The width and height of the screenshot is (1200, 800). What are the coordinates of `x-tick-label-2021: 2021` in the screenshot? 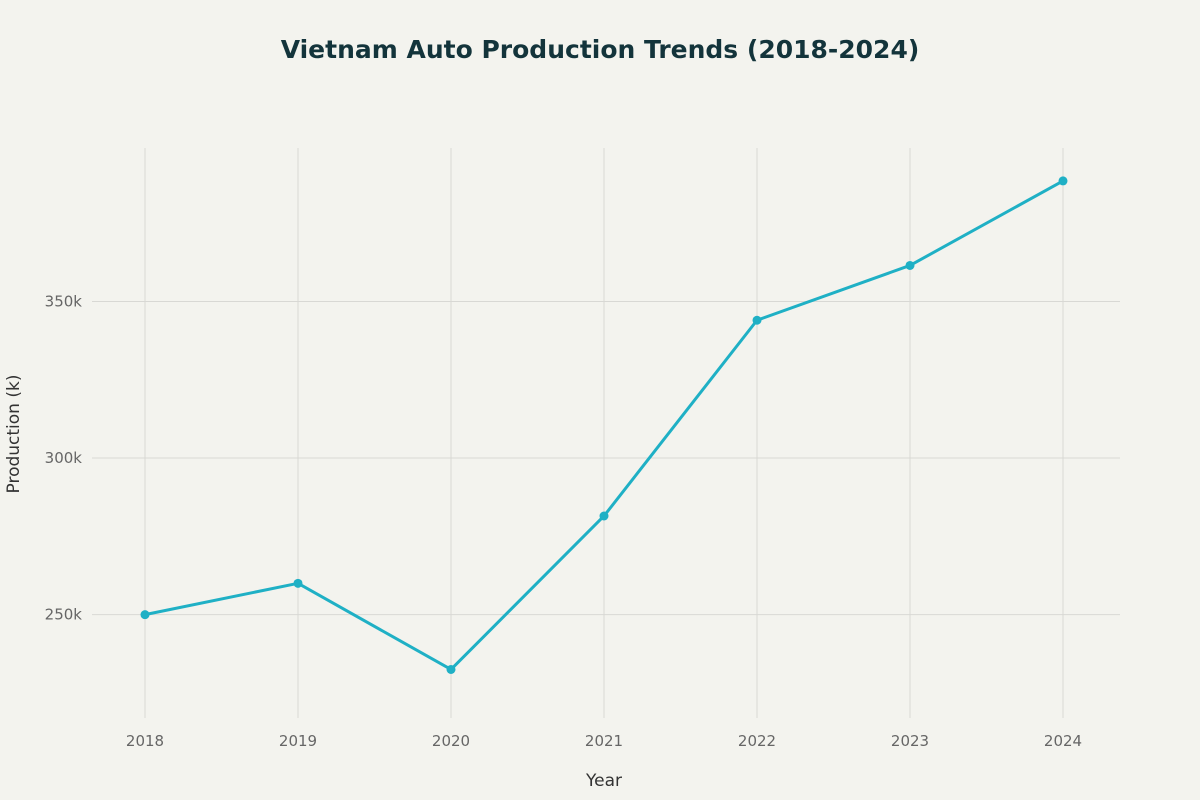 It's located at (604, 741).